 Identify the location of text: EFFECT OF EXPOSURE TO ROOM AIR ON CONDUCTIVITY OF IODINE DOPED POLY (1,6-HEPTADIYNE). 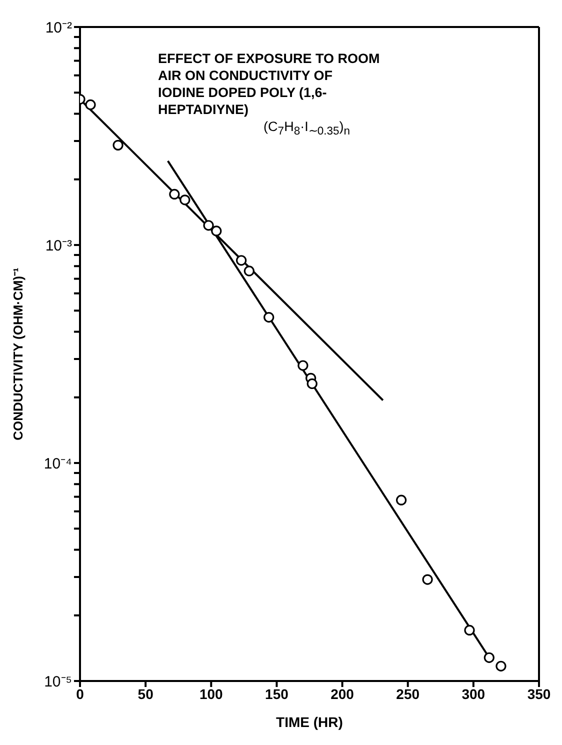
(269, 84).